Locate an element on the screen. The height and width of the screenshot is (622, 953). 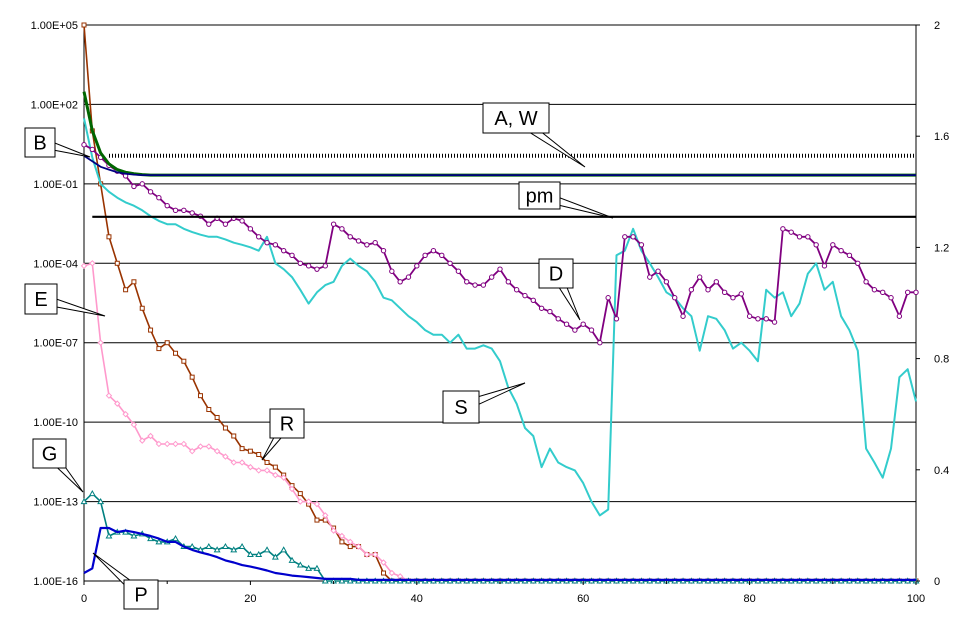
callout-e: E is located at coordinates (65, 300).